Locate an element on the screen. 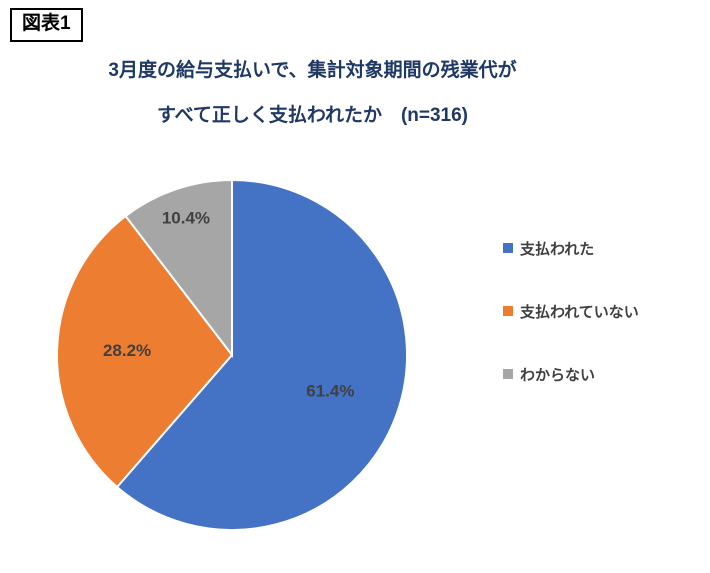 The image size is (710, 573). legend-swatch-not-paid is located at coordinates (508, 311).